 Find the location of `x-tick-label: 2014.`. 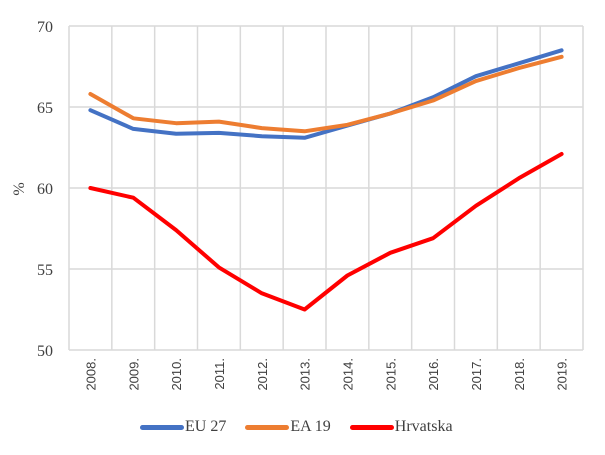

x-tick-label: 2014. is located at coordinates (347, 374).